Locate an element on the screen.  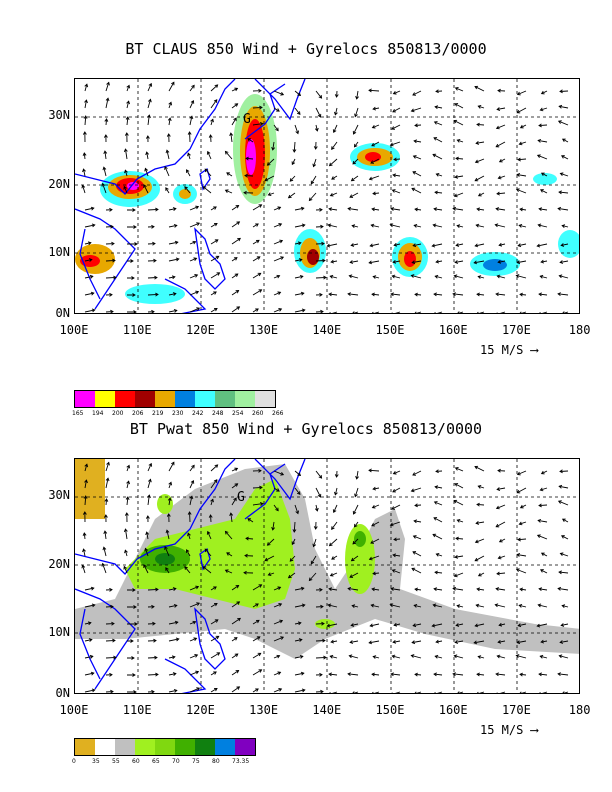
colorbar-label: 55 is located at coordinates (116, 761).